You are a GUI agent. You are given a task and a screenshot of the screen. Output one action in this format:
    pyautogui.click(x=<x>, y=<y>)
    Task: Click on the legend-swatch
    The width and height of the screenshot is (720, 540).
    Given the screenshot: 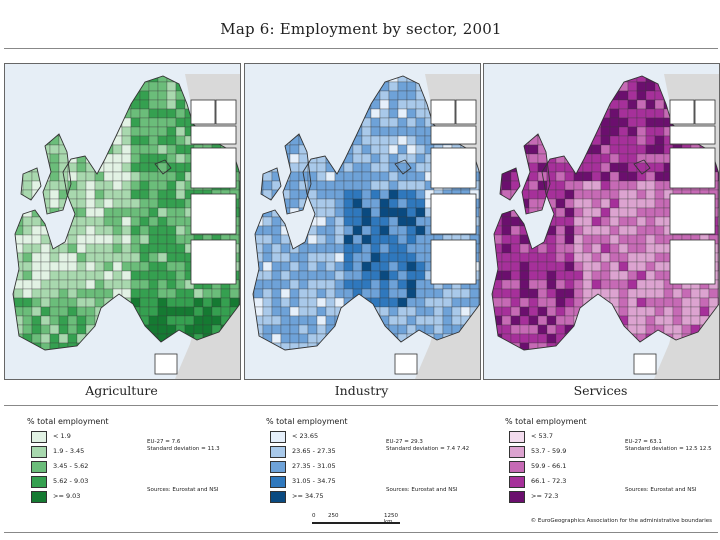 What is the action you would take?
    pyautogui.click(x=39, y=482)
    